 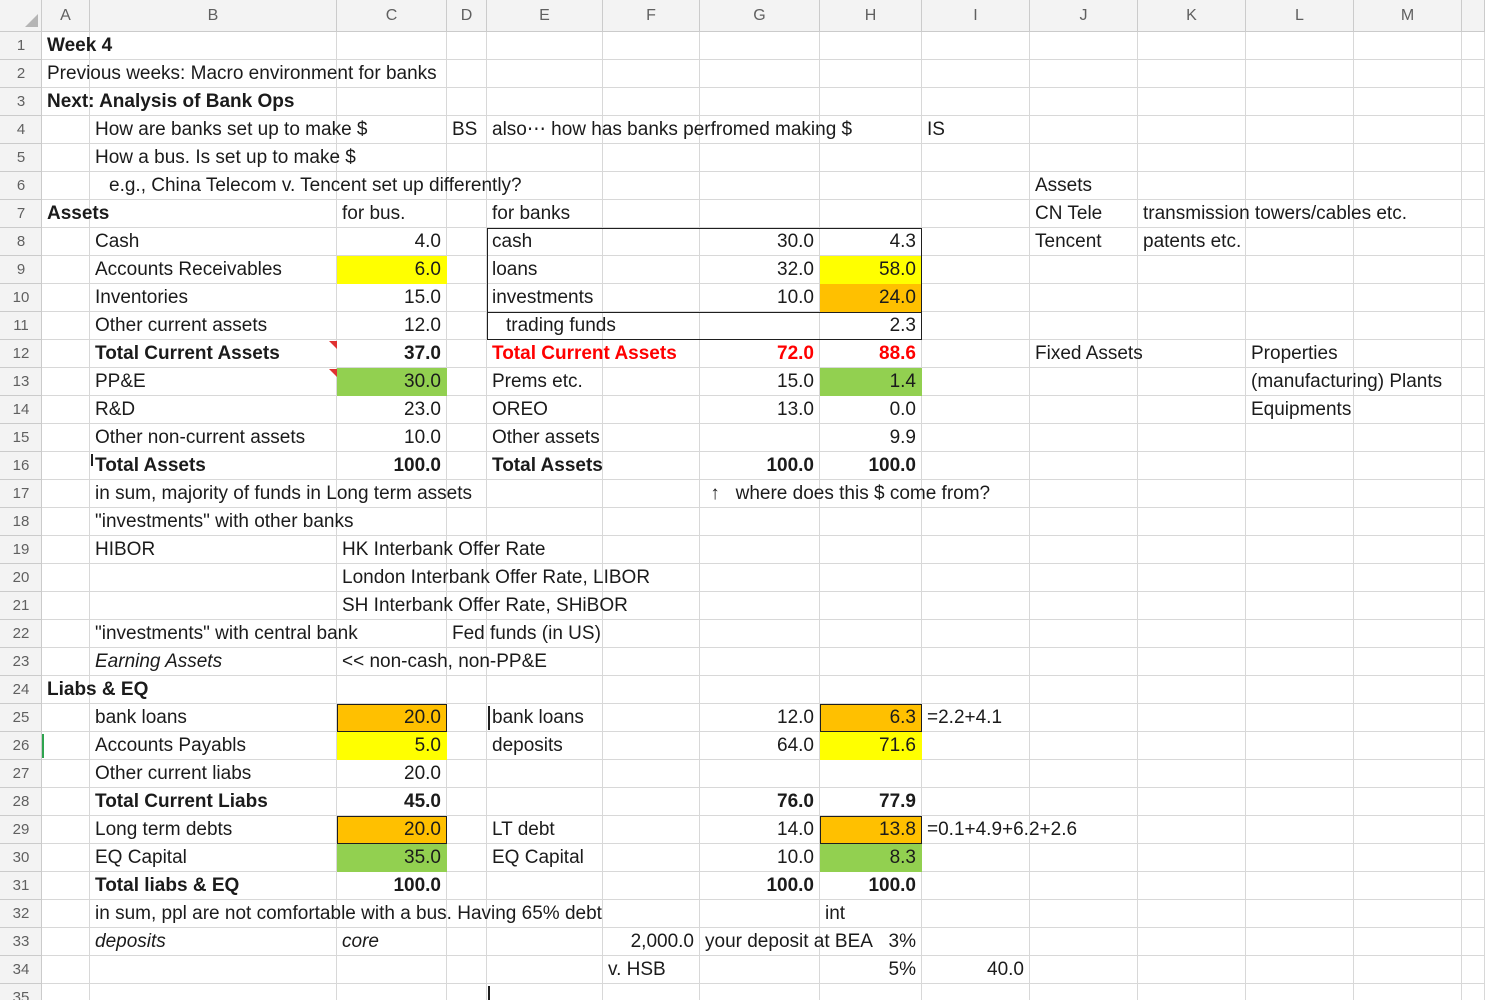 I want to click on cell-B27: Other current liabs, so click(x=173, y=773).